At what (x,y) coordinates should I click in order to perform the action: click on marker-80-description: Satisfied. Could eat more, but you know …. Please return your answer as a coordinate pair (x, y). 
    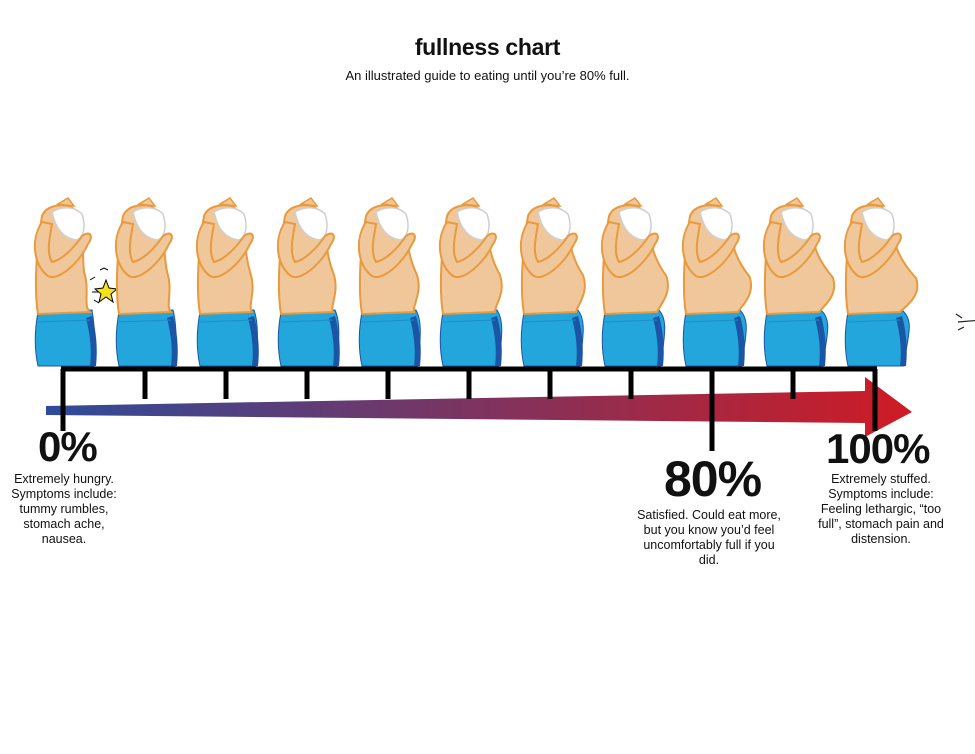
    Looking at the image, I should click on (709, 537).